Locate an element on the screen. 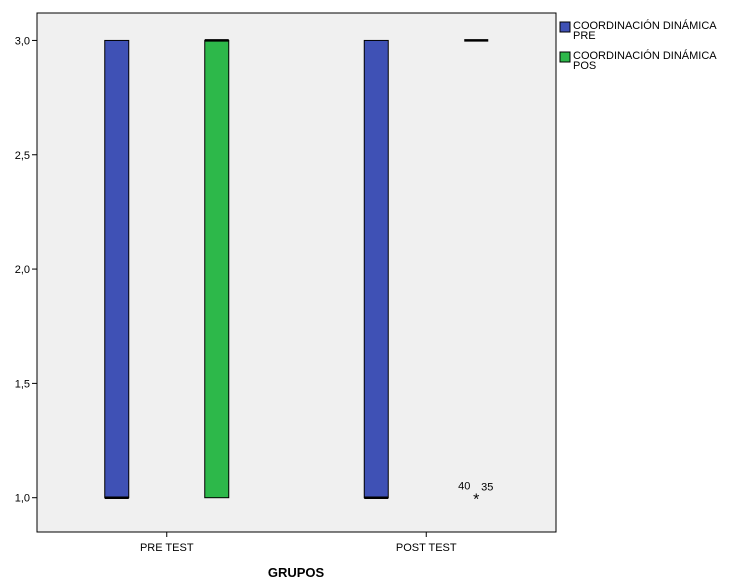 Image resolution: width=729 pixels, height=581 pixels. legend-label: COORDINACIÓN DINÁMICA PRE is located at coordinates (645, 30).